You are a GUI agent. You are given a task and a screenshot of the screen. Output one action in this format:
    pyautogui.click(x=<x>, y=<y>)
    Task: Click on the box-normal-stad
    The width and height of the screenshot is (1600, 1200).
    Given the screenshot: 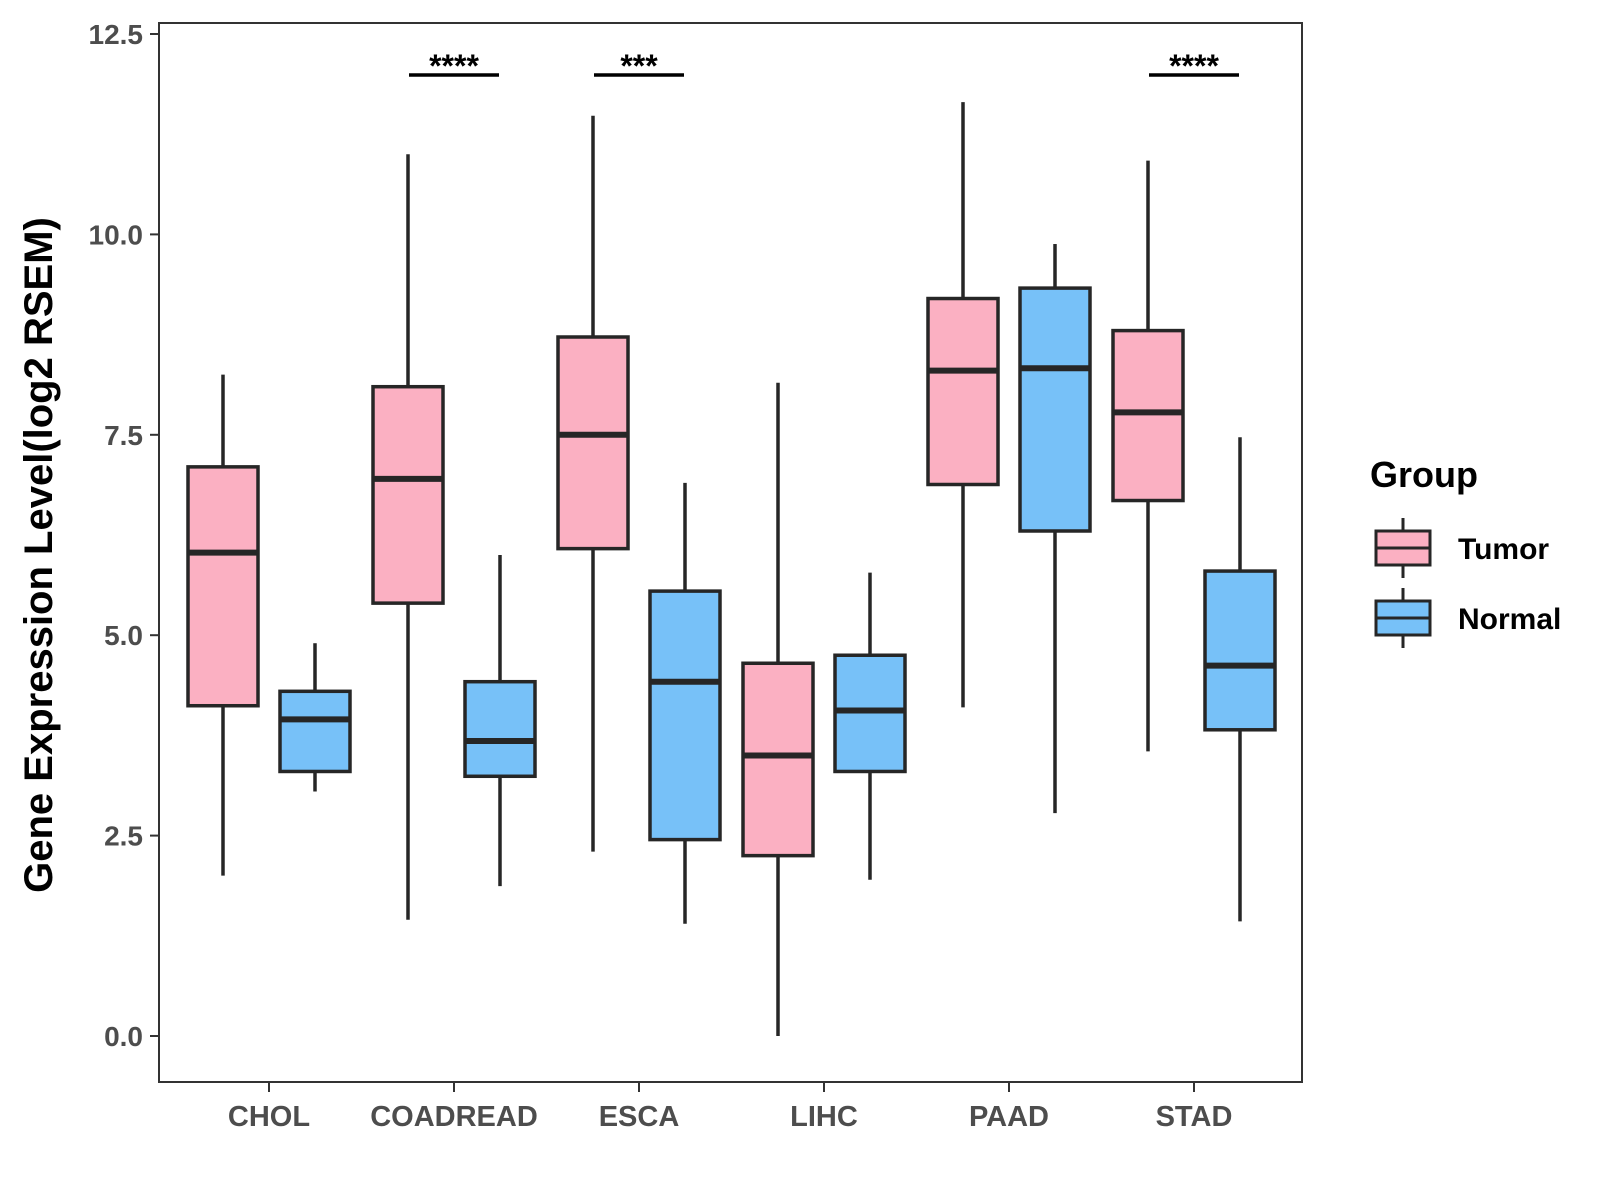 What is the action you would take?
    pyautogui.click(x=1240, y=679)
    